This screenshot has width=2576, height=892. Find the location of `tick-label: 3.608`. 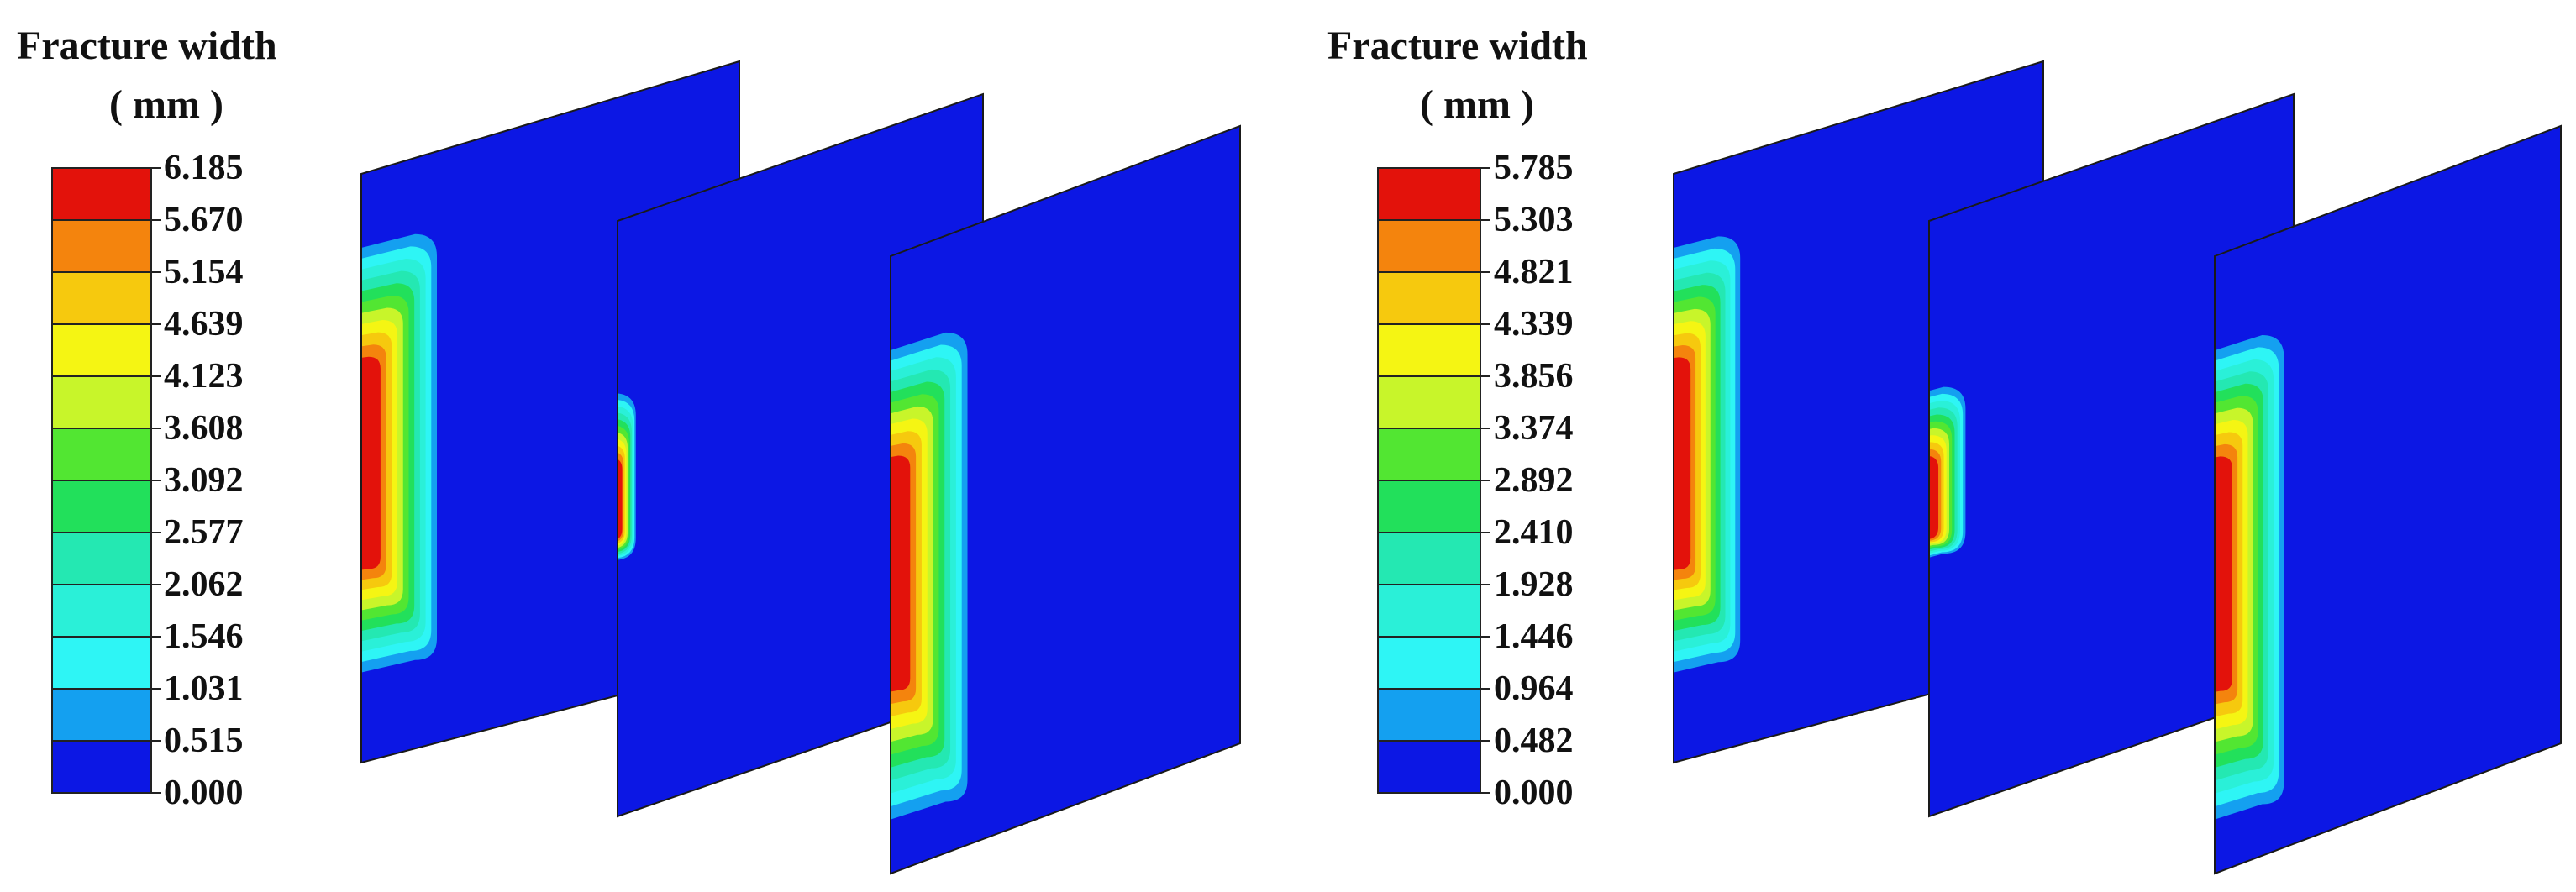

tick-label: 3.608 is located at coordinates (204, 428).